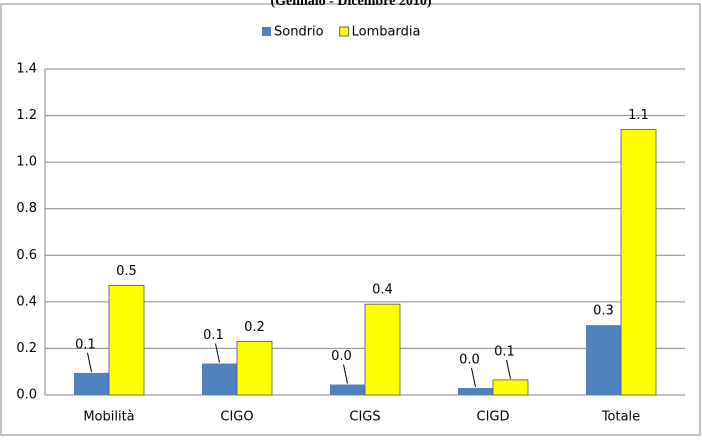  I want to click on x-tick-label: CIGO, so click(236, 417).